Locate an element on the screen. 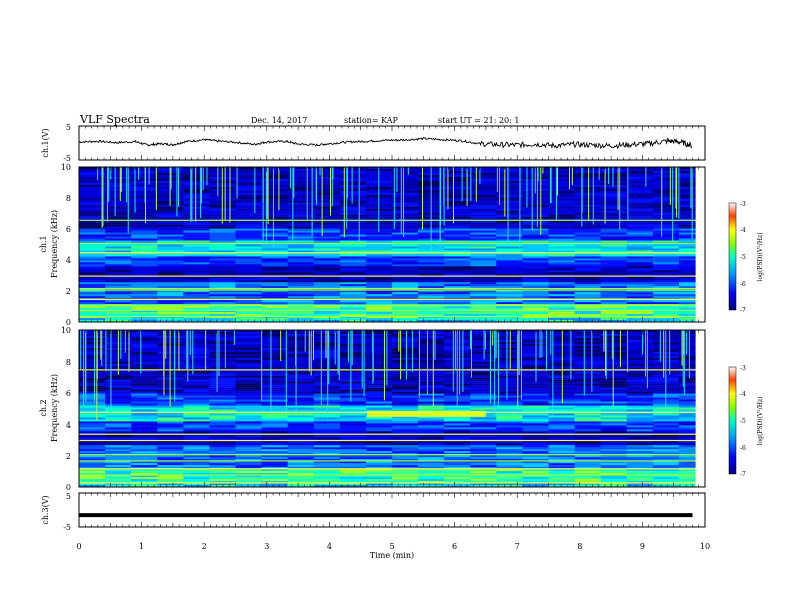 This screenshot has height=616, width=792. x-axis-label: Time (min) is located at coordinates (392, 555).